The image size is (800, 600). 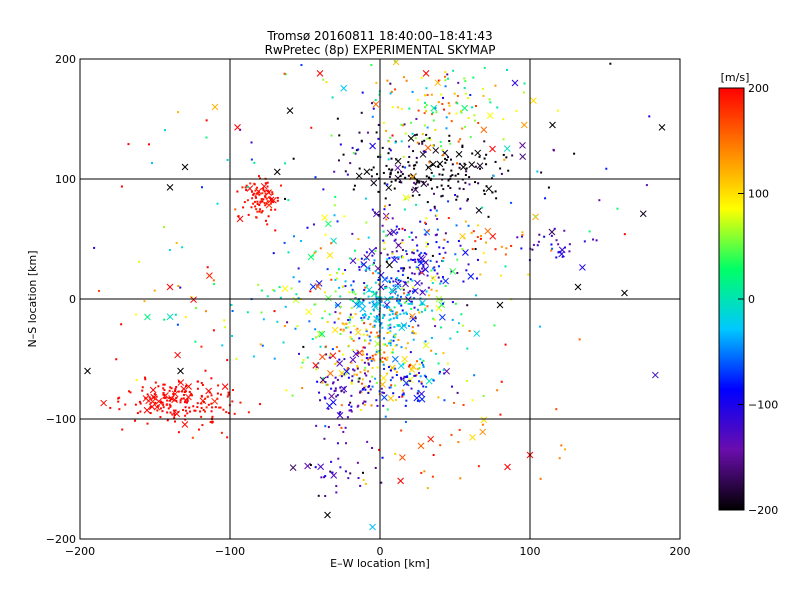 I want to click on x-tick-label: −200, so click(x=80, y=551).